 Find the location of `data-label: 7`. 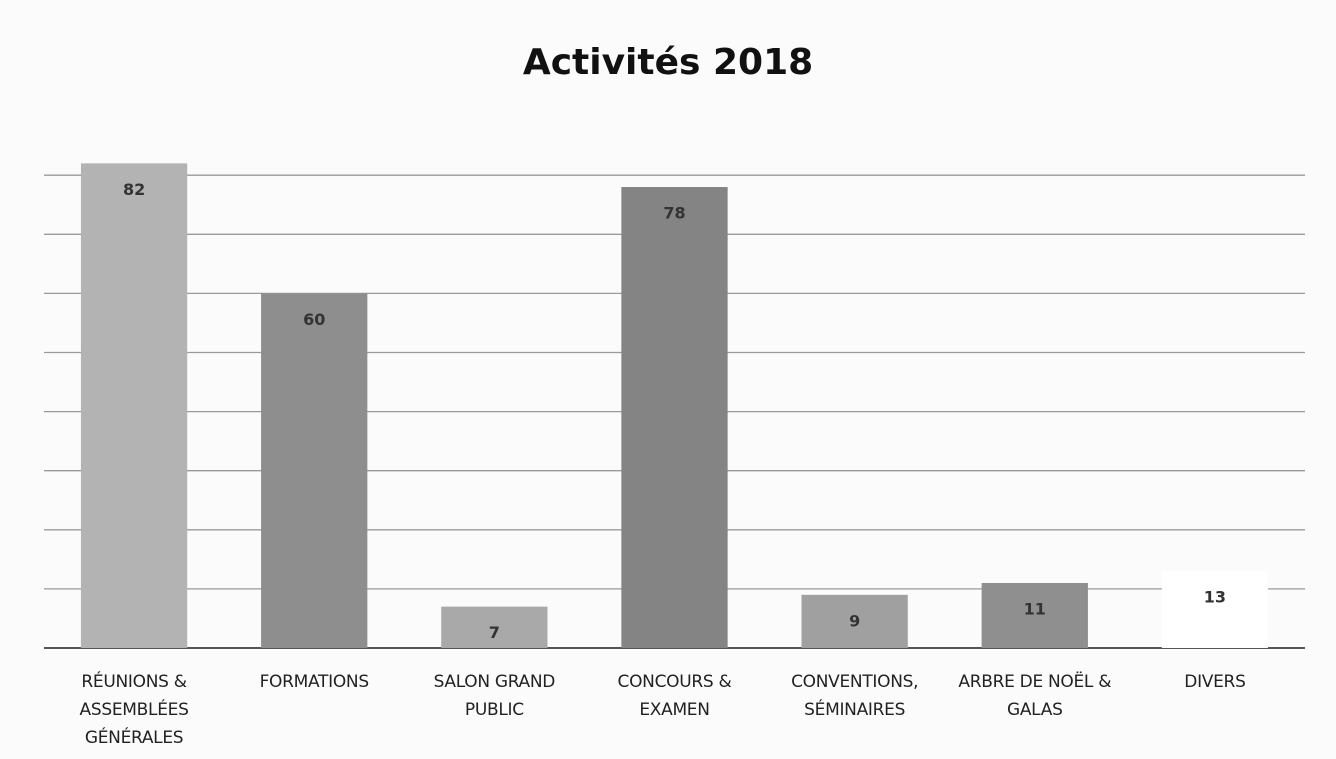

data-label: 7 is located at coordinates (494, 632).